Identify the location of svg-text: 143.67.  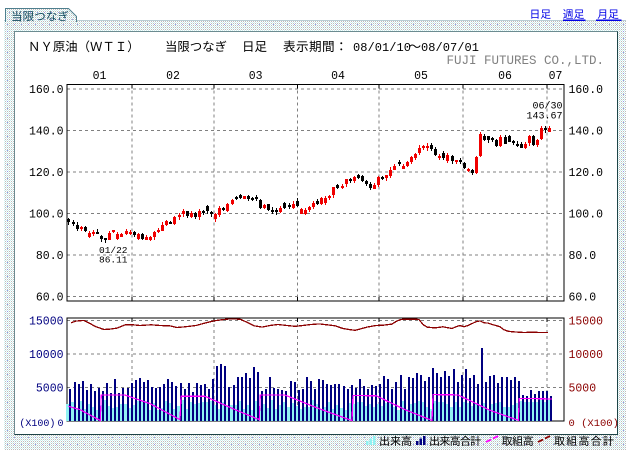
(544, 117).